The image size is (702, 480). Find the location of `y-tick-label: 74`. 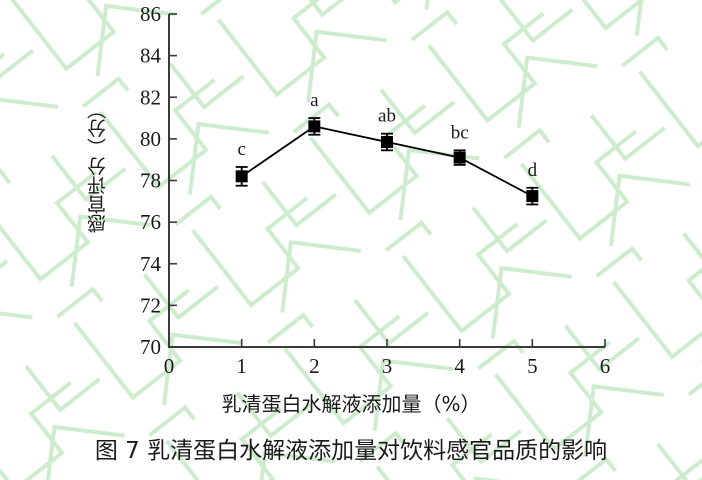

y-tick-label: 74 is located at coordinates (151, 264).